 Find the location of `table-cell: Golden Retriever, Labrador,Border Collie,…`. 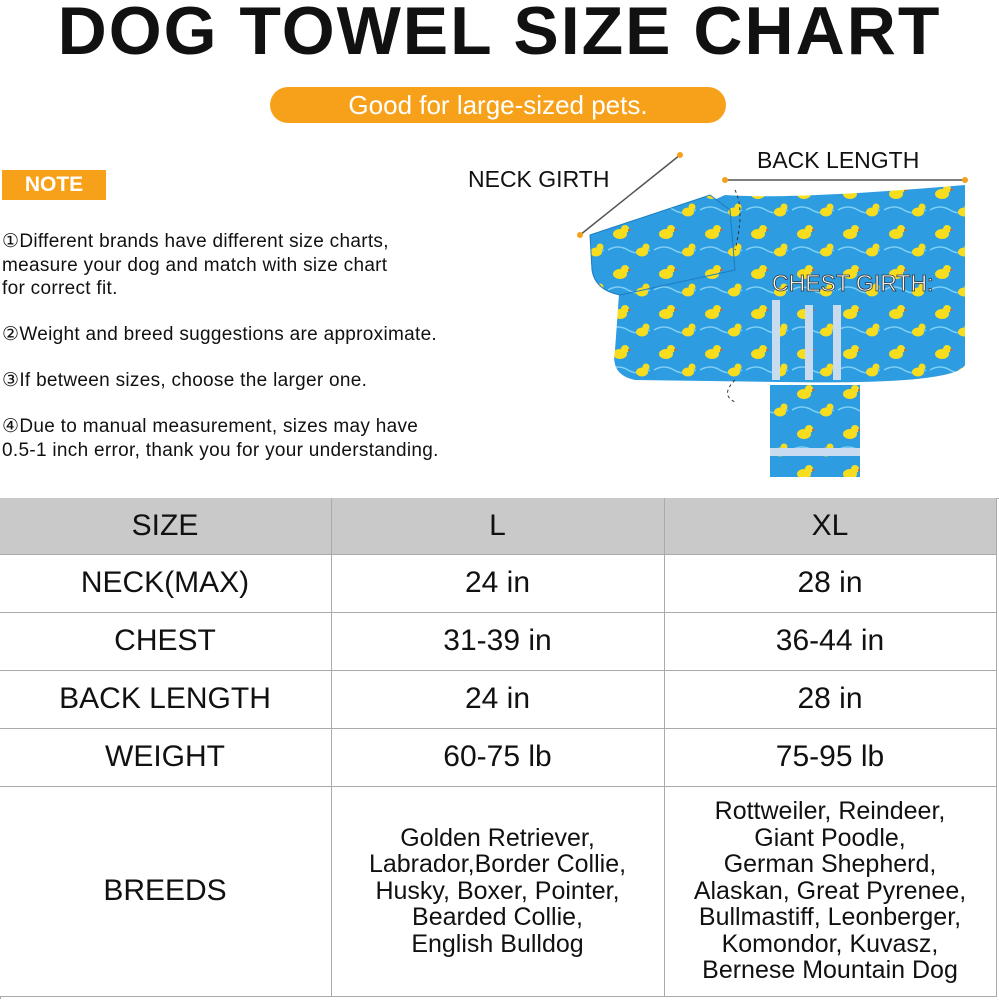

table-cell: Golden Retriever, Labrador,Border Collie,… is located at coordinates (498, 891).